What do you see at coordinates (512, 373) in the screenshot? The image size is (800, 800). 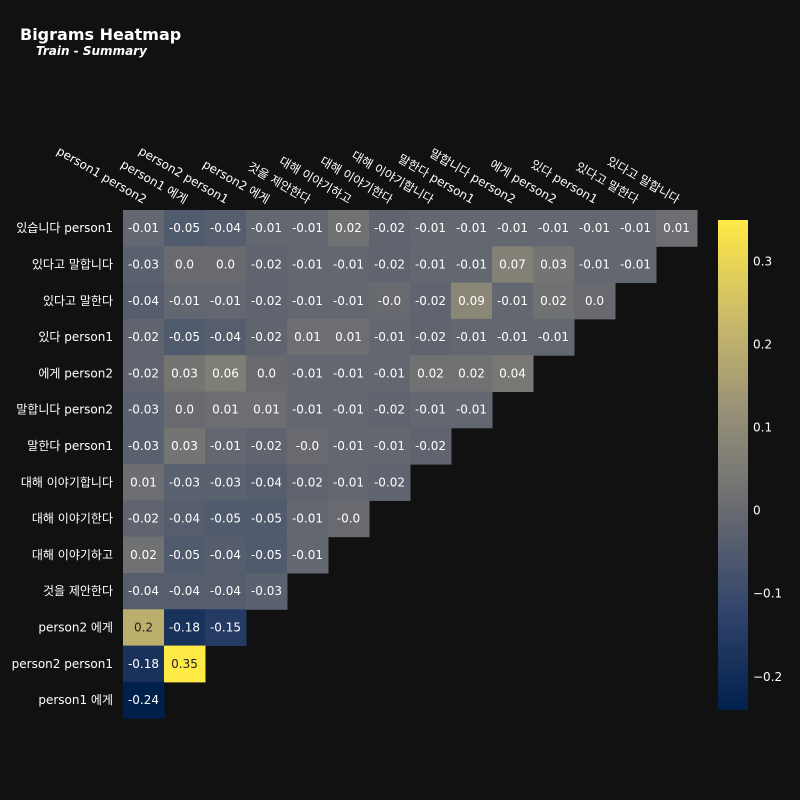 I see `cell-value-label: 0.04` at bounding box center [512, 373].